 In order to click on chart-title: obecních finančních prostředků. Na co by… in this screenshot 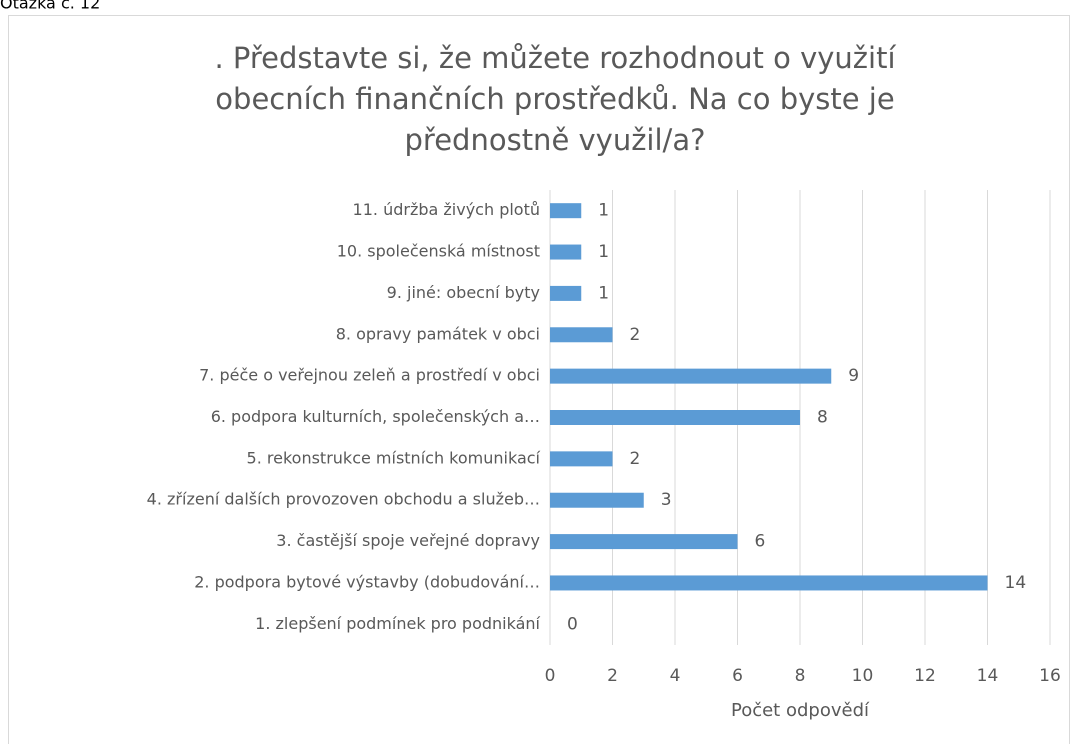, I will do `click(554, 99)`.